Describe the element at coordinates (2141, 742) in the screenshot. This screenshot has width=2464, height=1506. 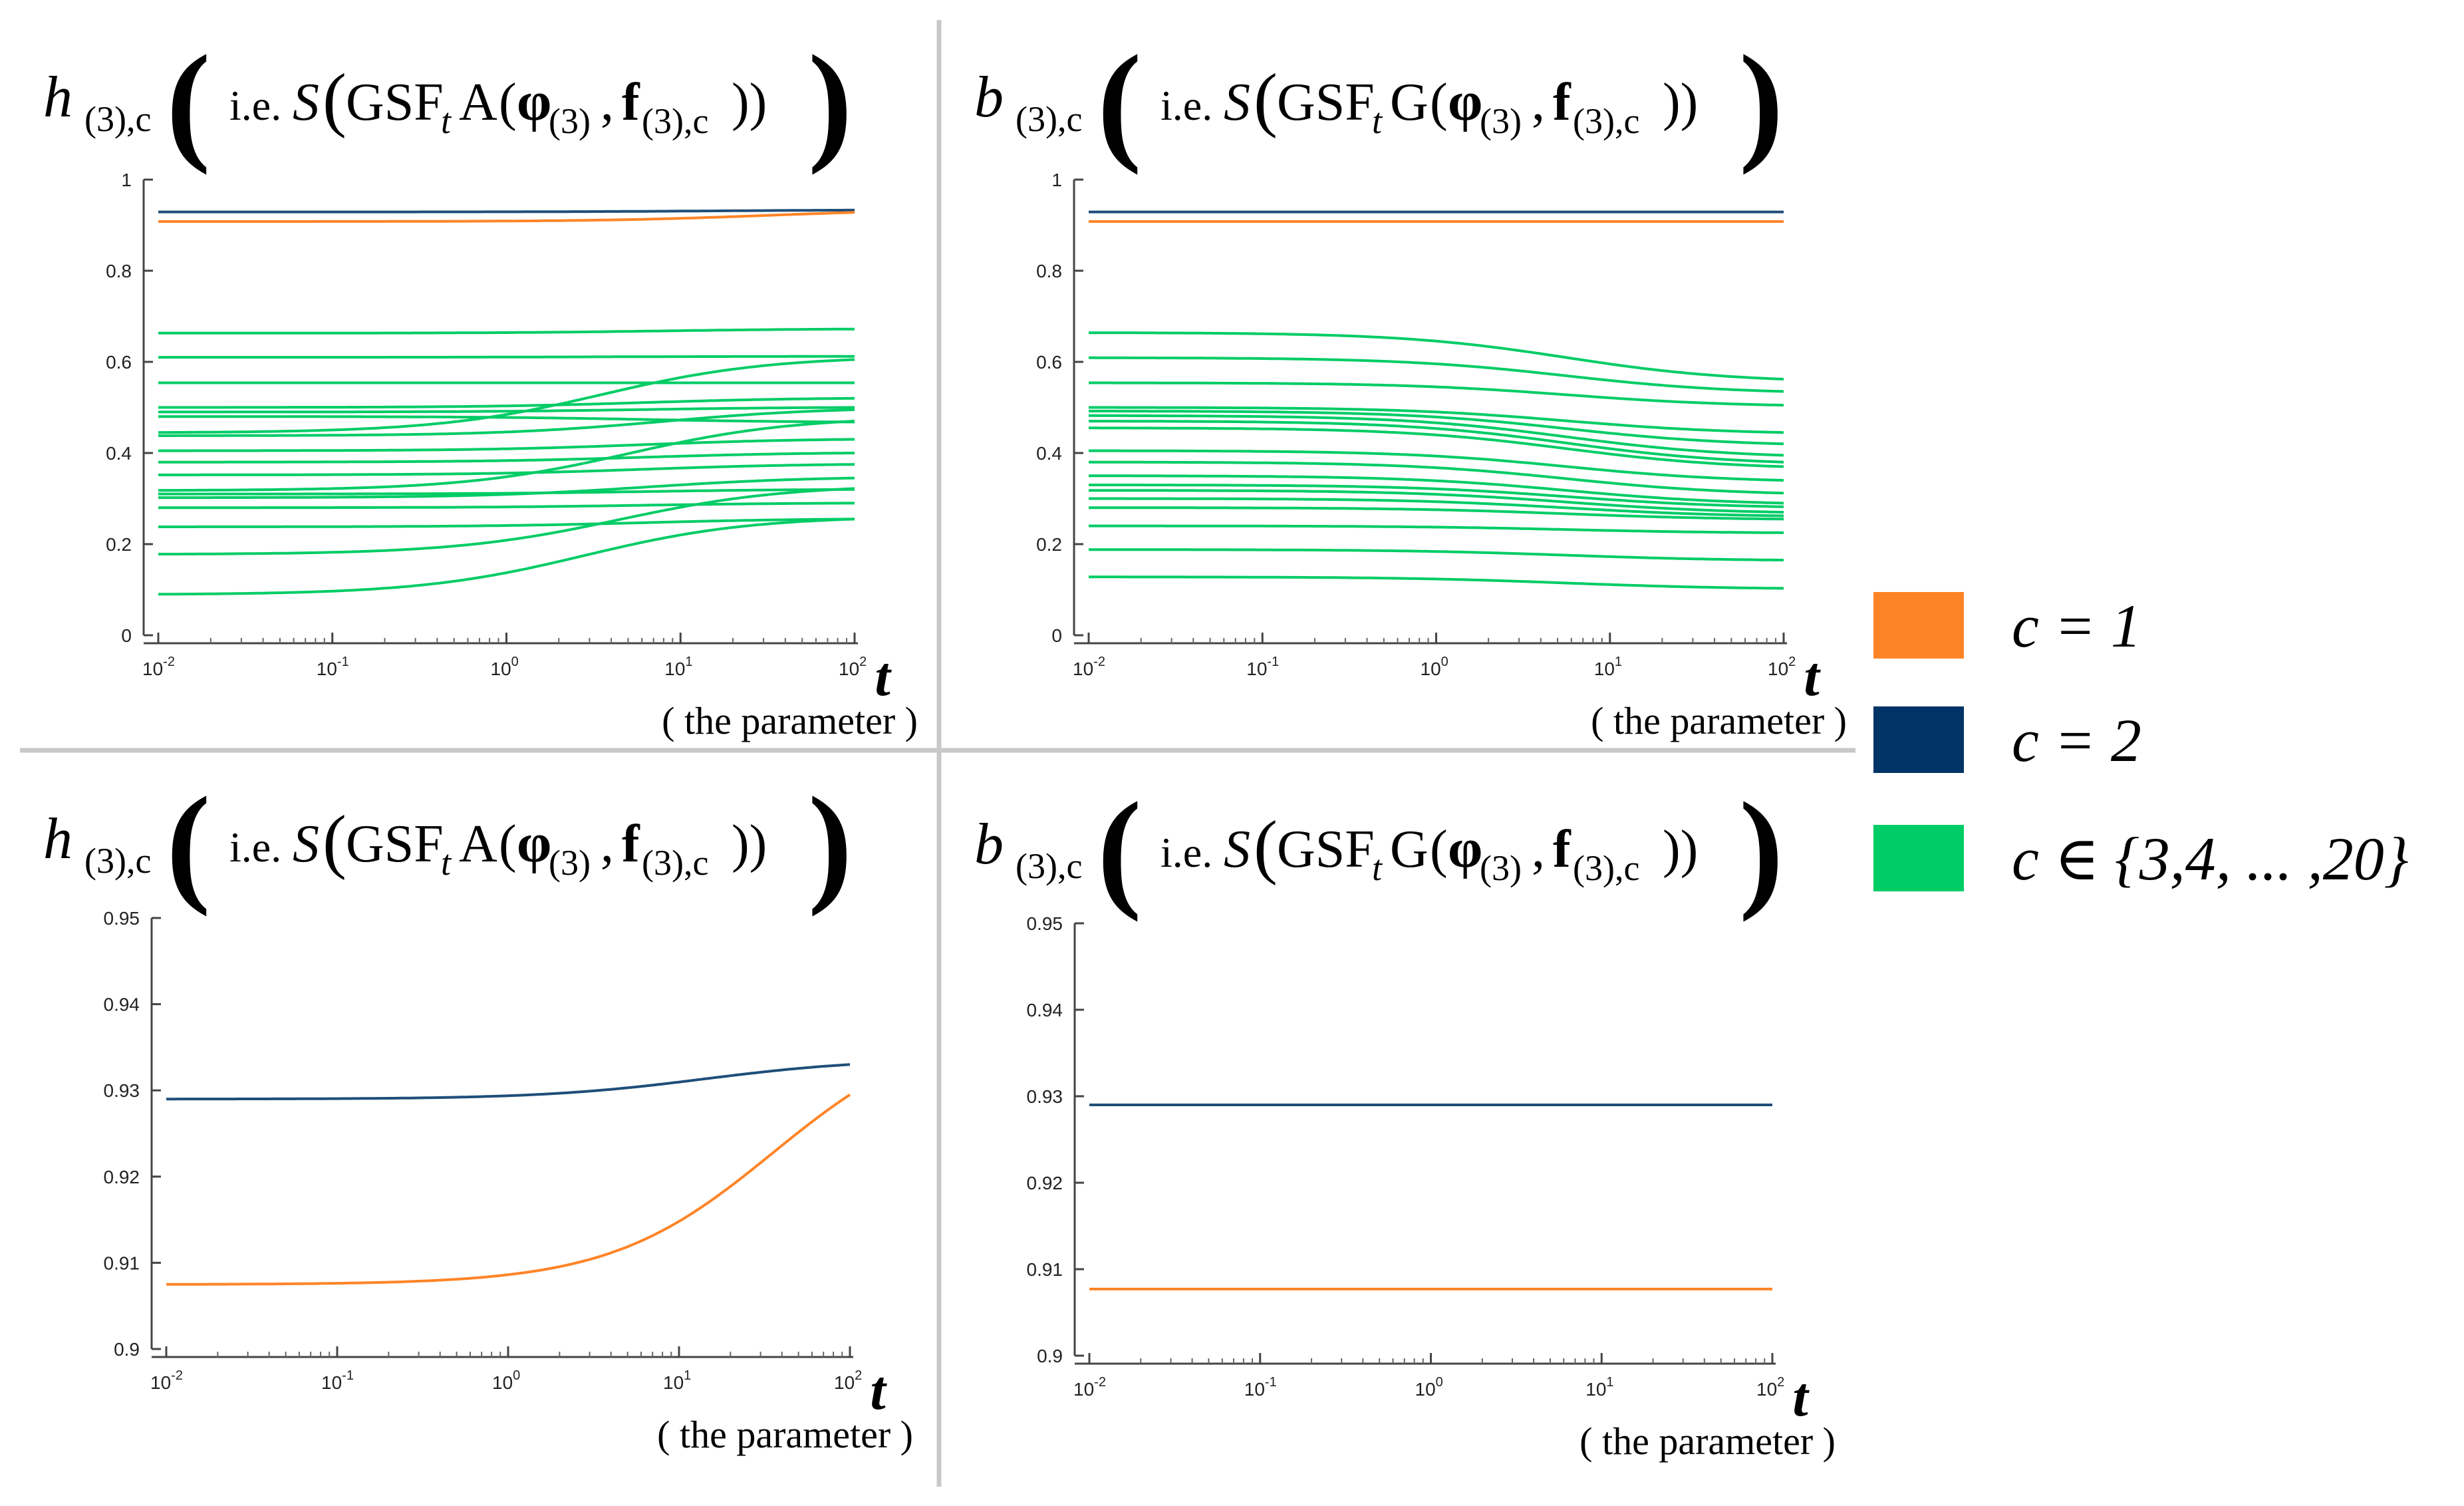
I see `legend: c = 1 c = 2 c ∈ {3,4, ... ,20}` at that location.